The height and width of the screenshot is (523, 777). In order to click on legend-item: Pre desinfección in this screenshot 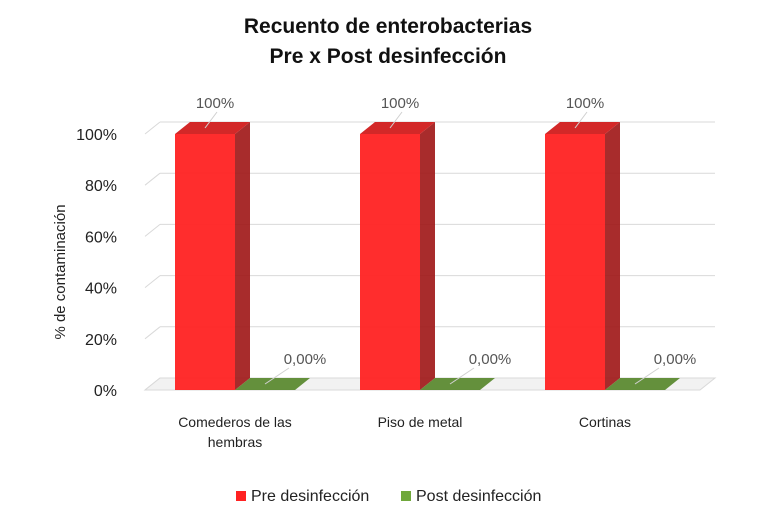, I will do `click(302, 496)`.